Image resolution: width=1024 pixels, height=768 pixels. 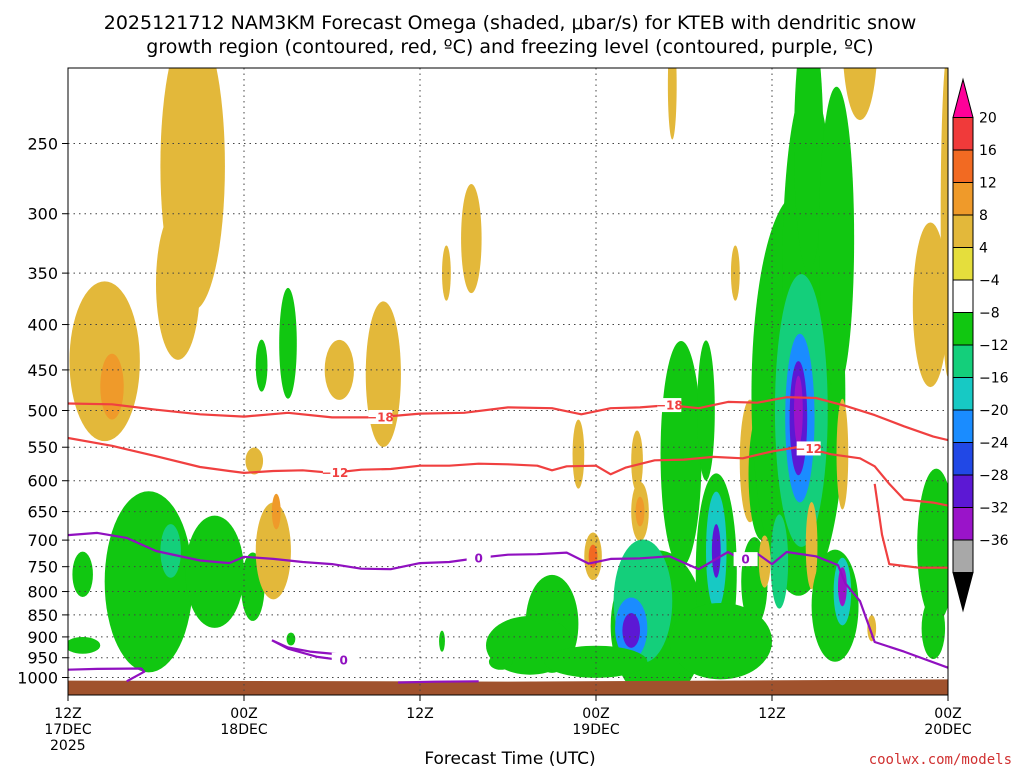 What do you see at coordinates (42, 567) in the screenshot?
I see `y-tick-label-750: 750` at bounding box center [42, 567].